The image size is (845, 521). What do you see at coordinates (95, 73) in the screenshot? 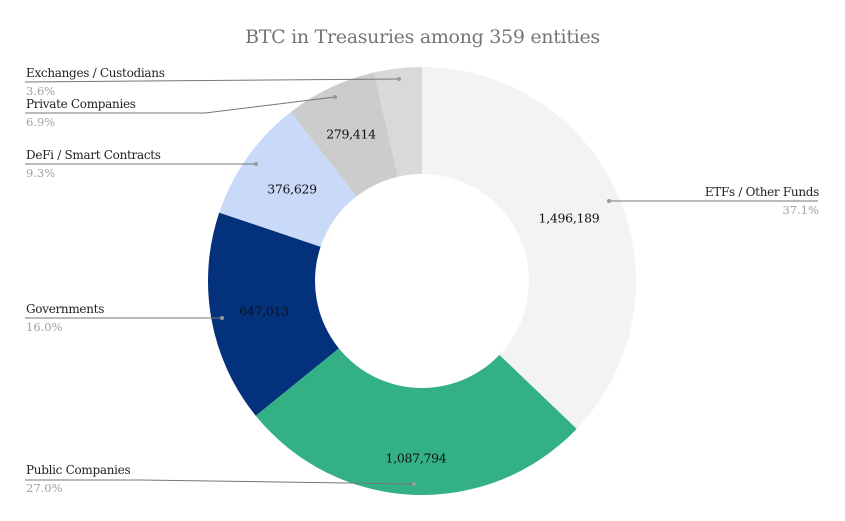
I see `label-exchanges: Exchanges / Custodians` at bounding box center [95, 73].